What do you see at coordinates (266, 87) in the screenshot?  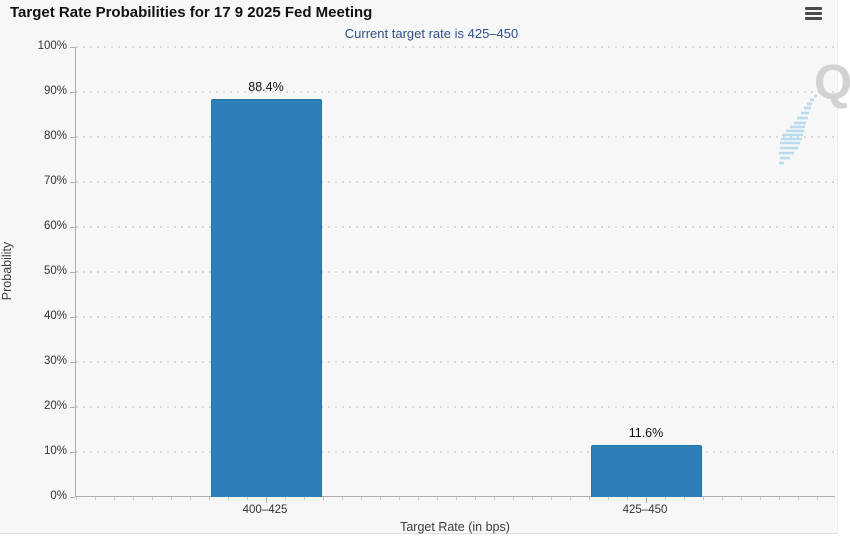 I see `bar-value-label: 88.4%` at bounding box center [266, 87].